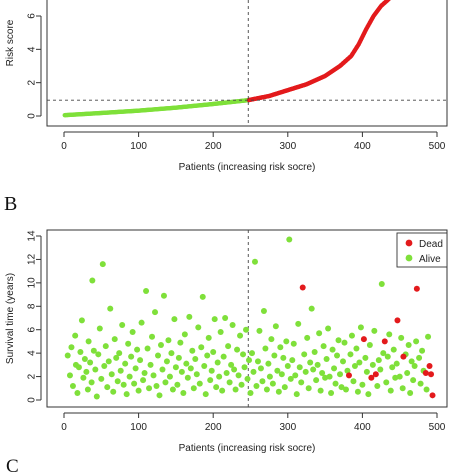 This screenshot has width=474, height=474. What do you see at coordinates (64, 427) in the screenshot?
I see `survival-x-tick-label: 0` at bounding box center [64, 427].